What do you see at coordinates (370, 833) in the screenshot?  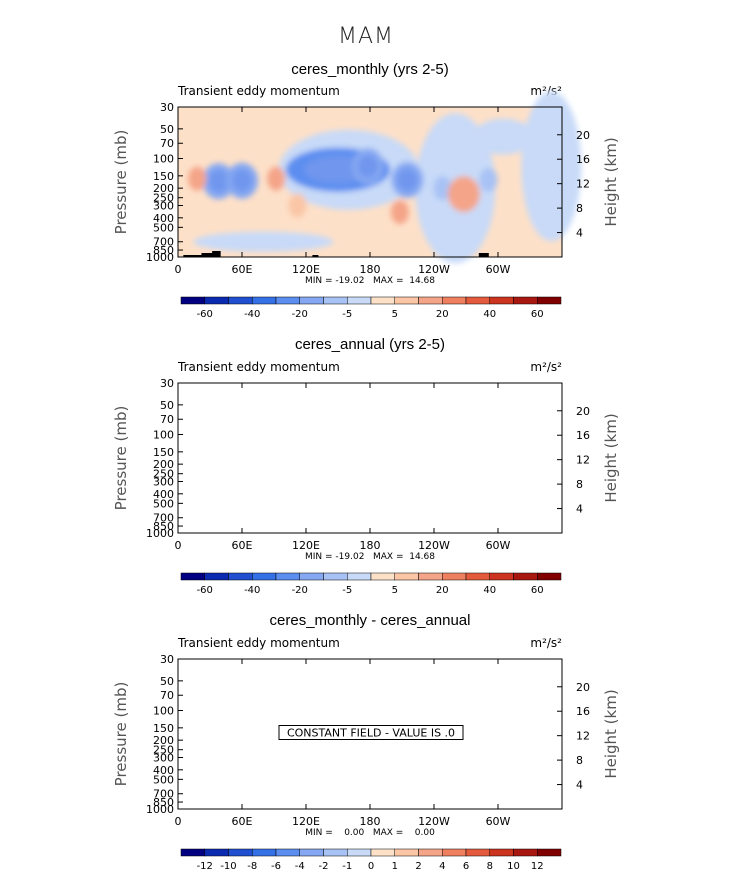 I see `min-max-stats: MIN = 0.00 MAX = 0.00` at bounding box center [370, 833].